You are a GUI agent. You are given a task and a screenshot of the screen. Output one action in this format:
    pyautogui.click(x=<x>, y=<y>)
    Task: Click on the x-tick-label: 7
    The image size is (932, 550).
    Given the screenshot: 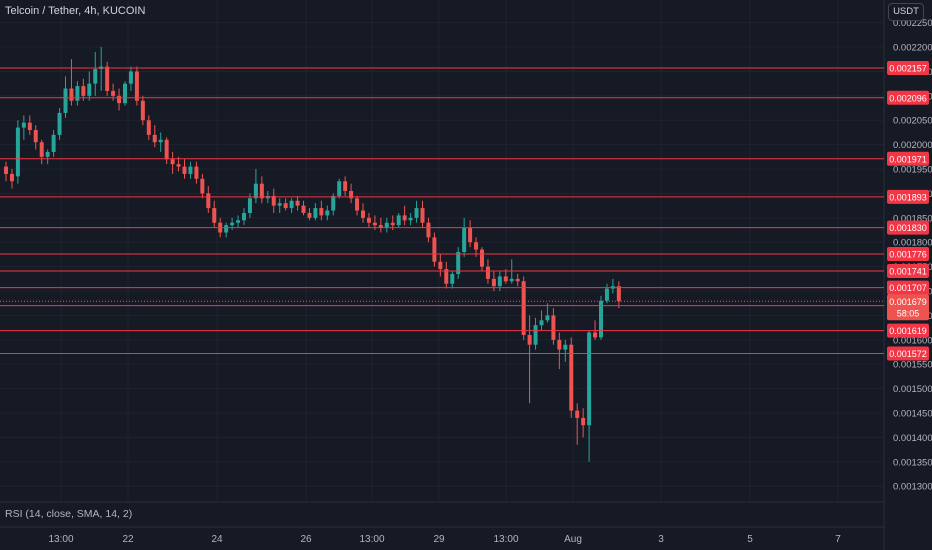 What is the action you would take?
    pyautogui.click(x=838, y=539)
    